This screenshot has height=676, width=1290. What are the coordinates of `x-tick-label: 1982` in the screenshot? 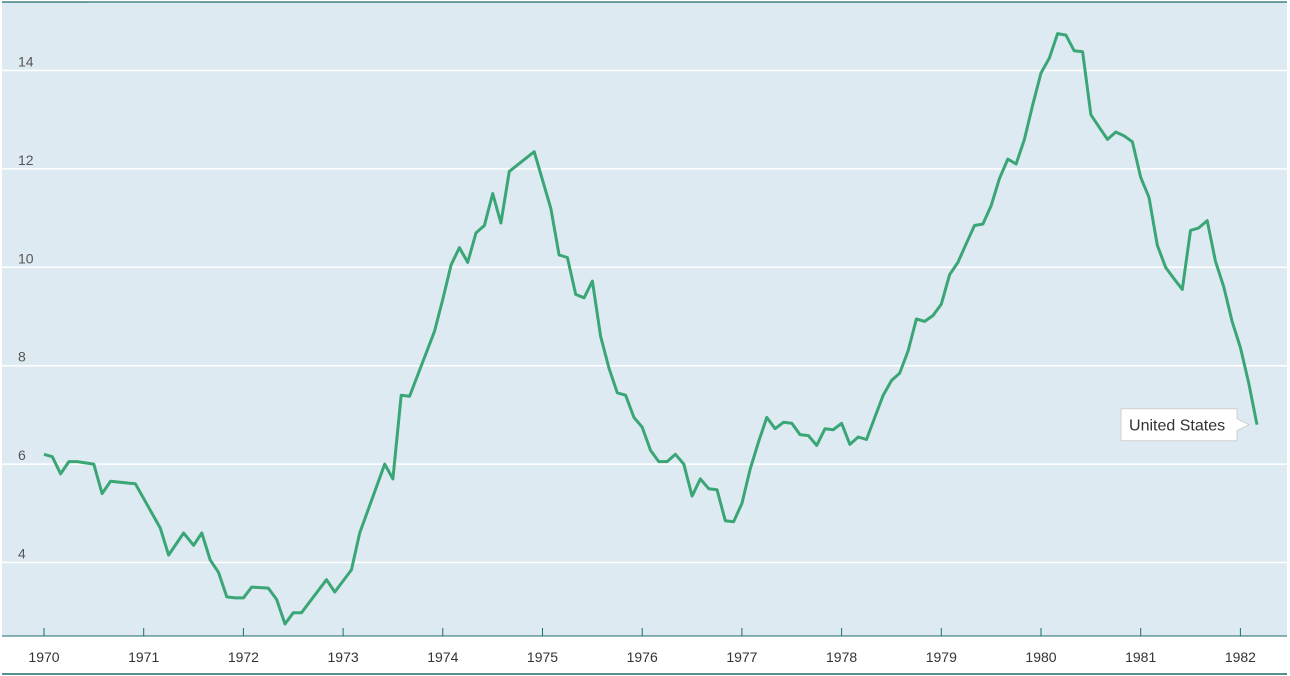 It's located at (1240, 657).